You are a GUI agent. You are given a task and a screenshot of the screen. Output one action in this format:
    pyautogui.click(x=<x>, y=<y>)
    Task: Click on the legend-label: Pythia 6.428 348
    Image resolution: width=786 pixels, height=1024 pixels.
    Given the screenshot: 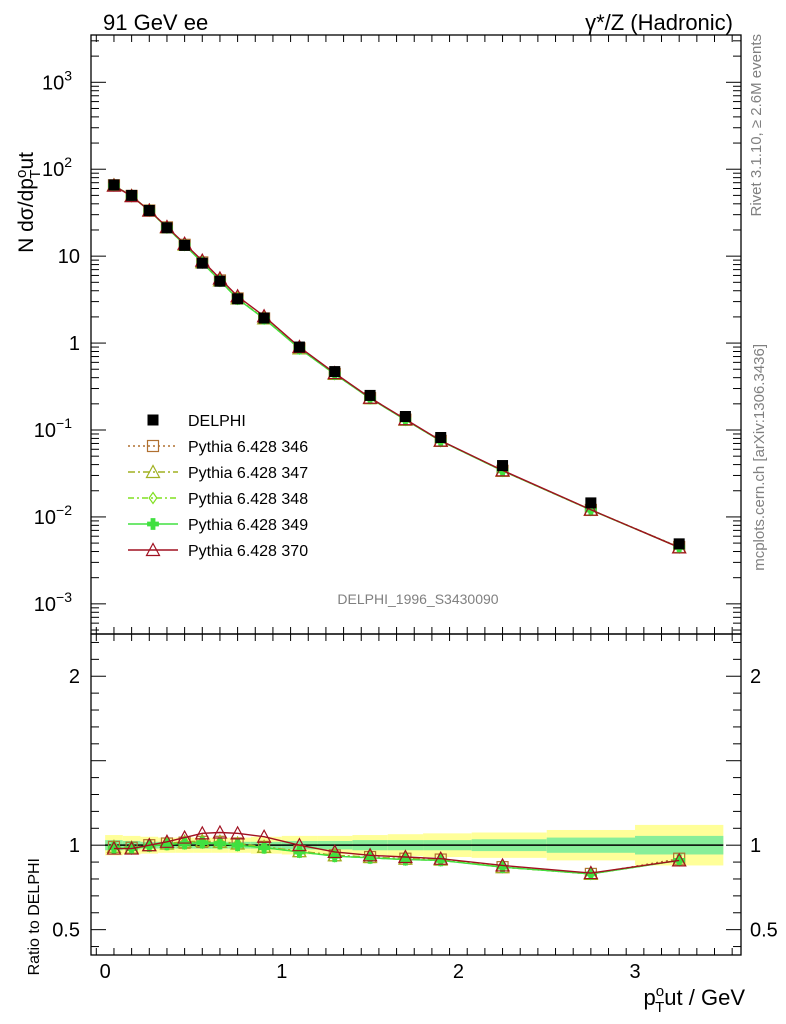 What is the action you would take?
    pyautogui.click(x=248, y=499)
    